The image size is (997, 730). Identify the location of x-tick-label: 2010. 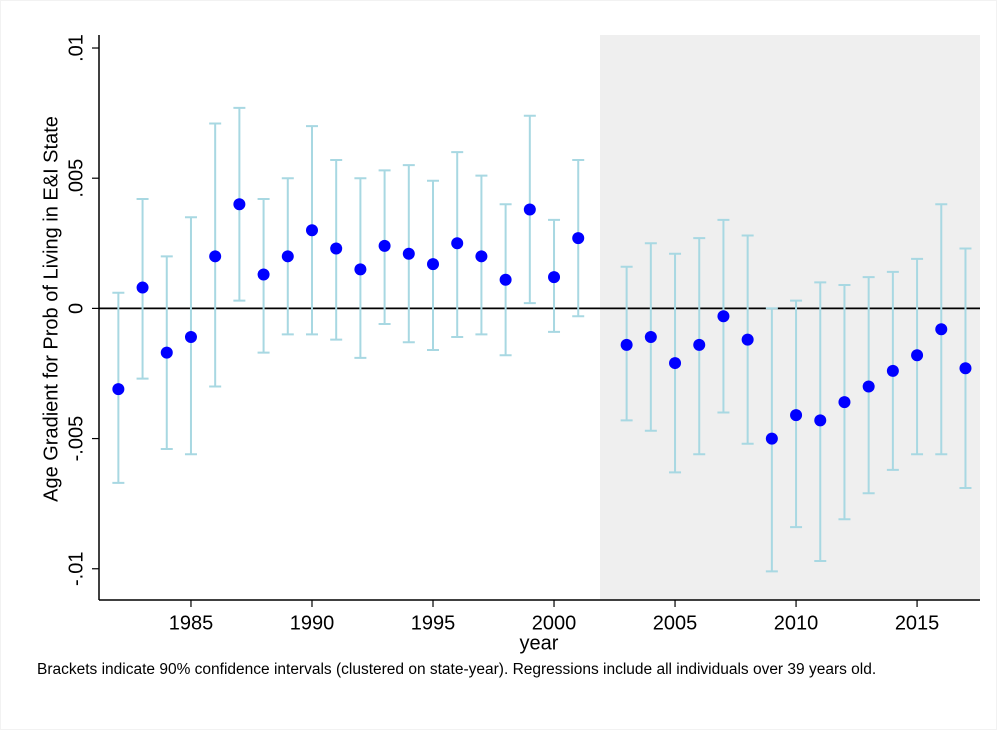
(796, 623).